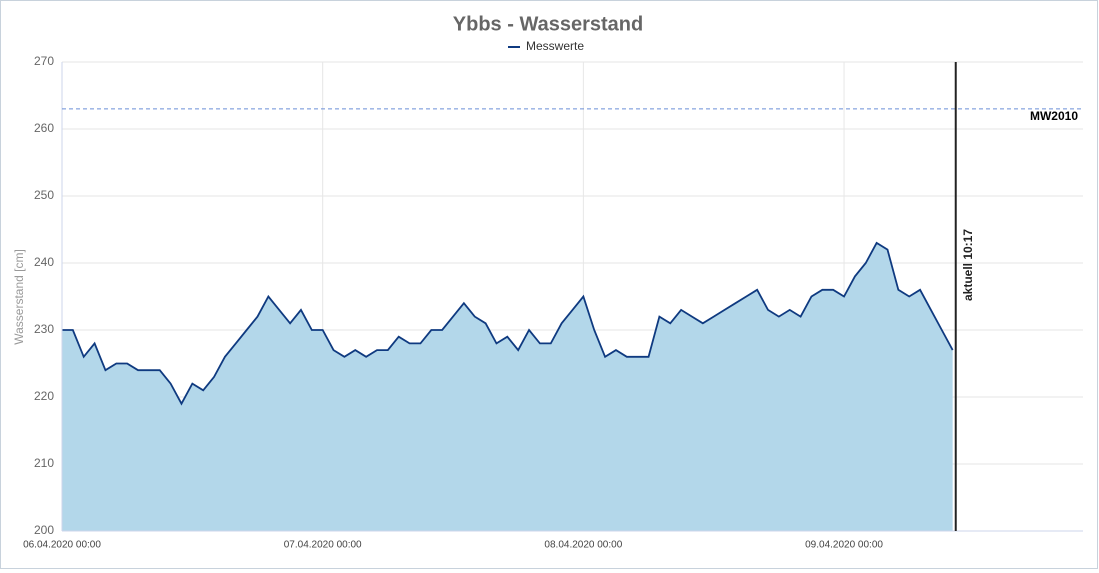 This screenshot has height=573, width=1099. I want to click on chart-title: Ybbs - Wasserstand, so click(548, 24).